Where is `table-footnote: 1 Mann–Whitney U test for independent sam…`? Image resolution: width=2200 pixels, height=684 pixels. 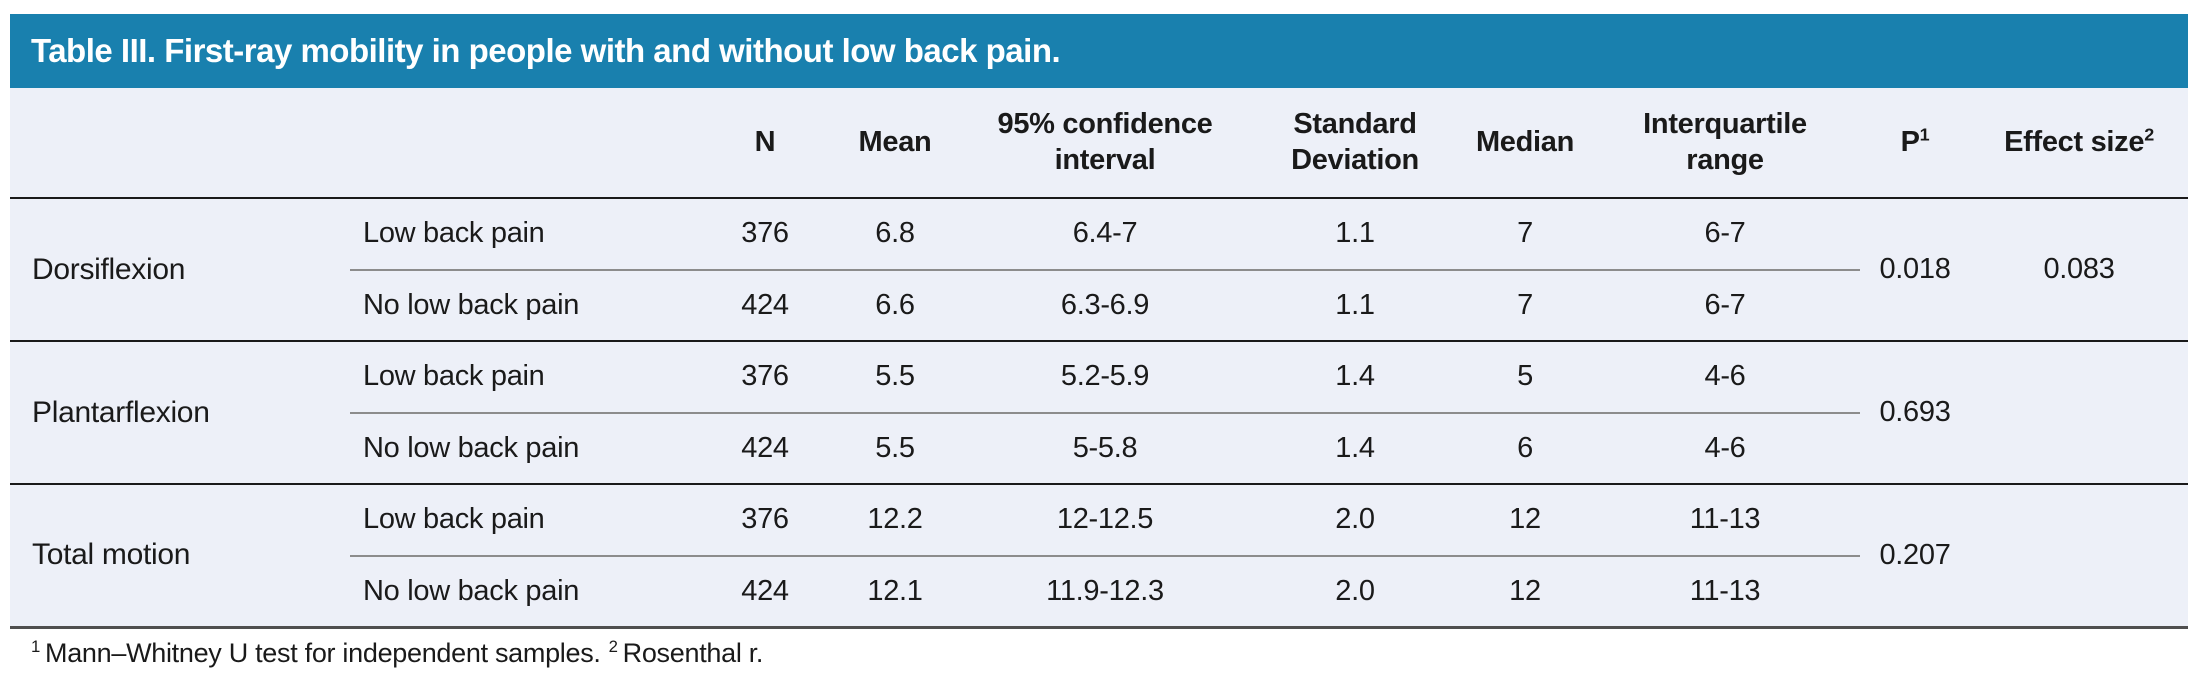
table-footnote: 1 Mann–Whitney U test for independent sam… is located at coordinates (1099, 653).